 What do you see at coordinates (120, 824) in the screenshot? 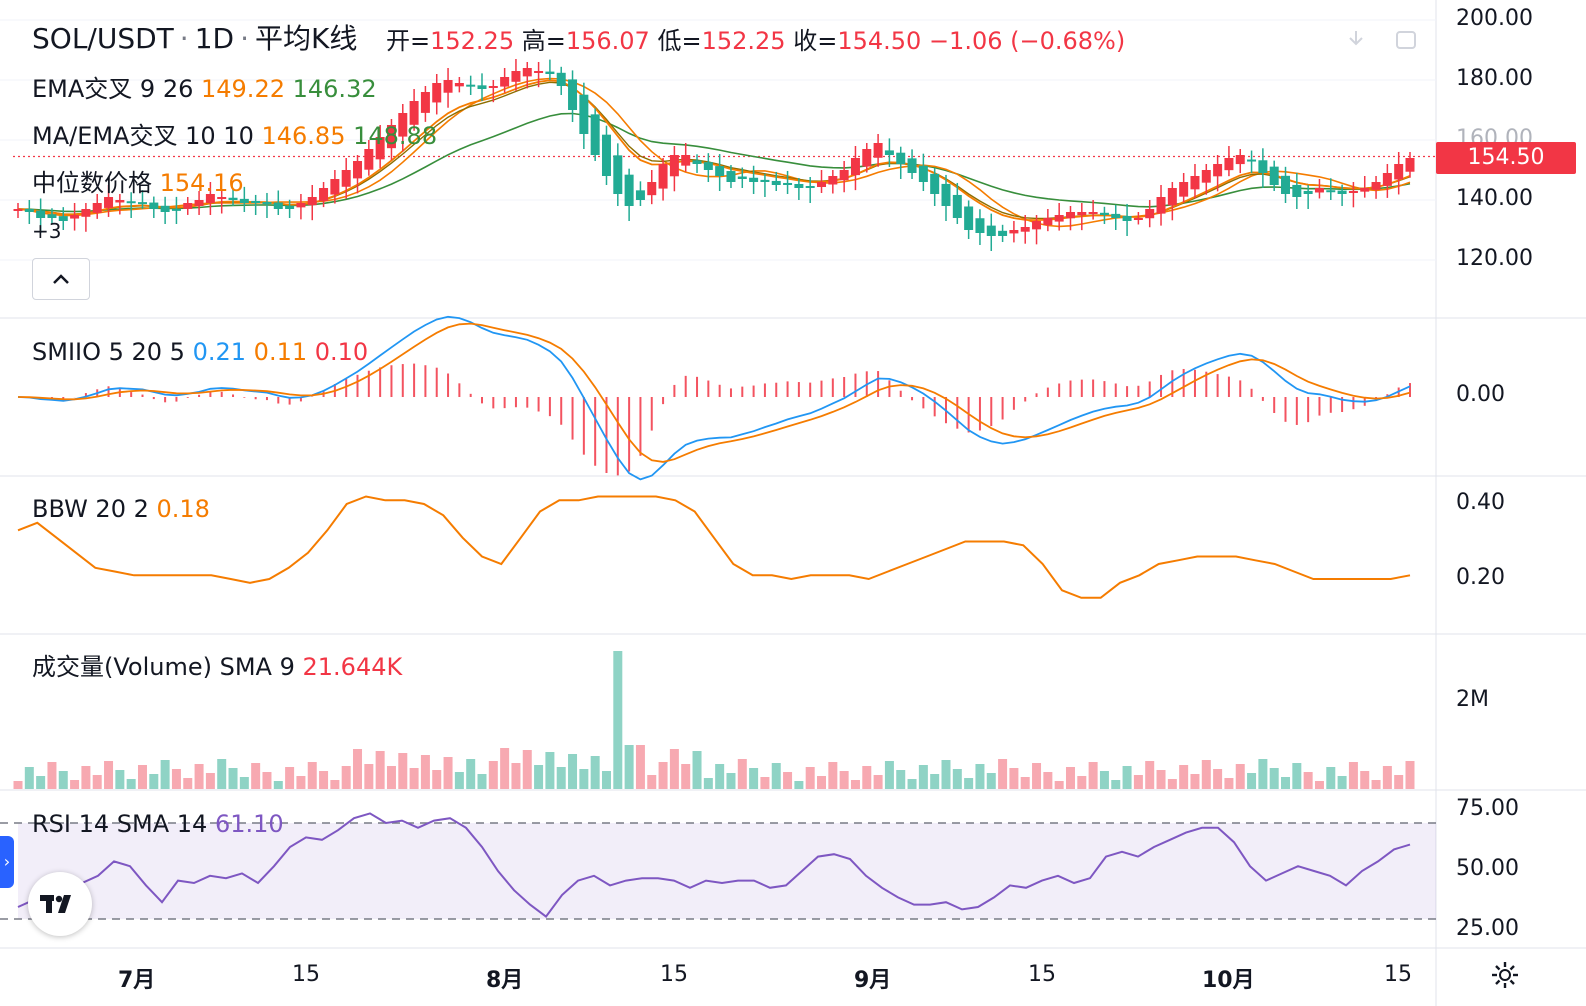
I see `rsi-name: RSI 14 SMA 14` at bounding box center [120, 824].